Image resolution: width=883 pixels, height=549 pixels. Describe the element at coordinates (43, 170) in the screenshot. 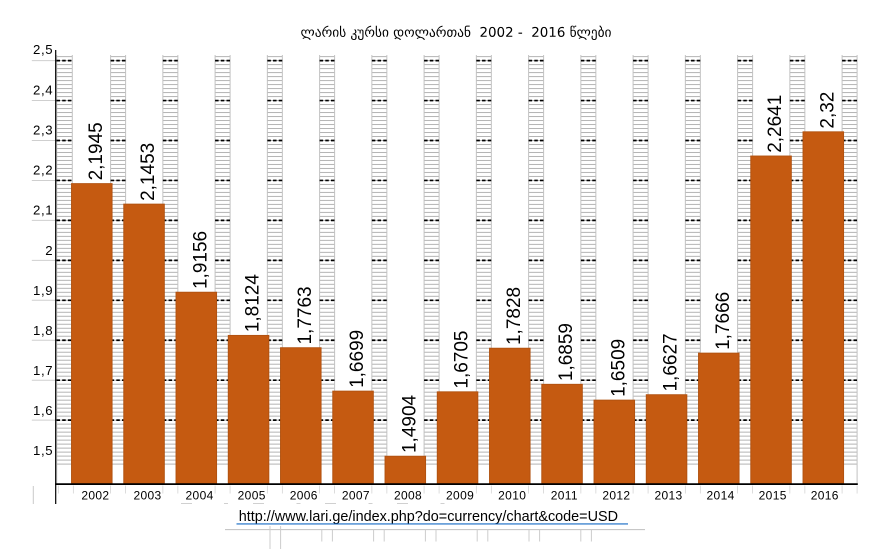

I see `svg-text: 2,2` at that location.